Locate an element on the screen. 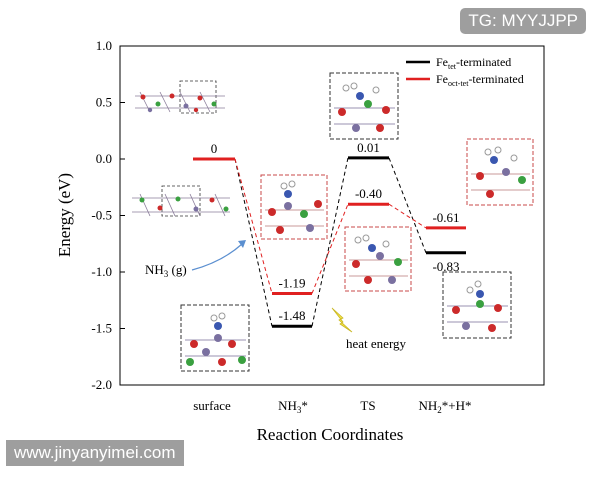  structure-ts-bottom-image is located at coordinates (378, 259).